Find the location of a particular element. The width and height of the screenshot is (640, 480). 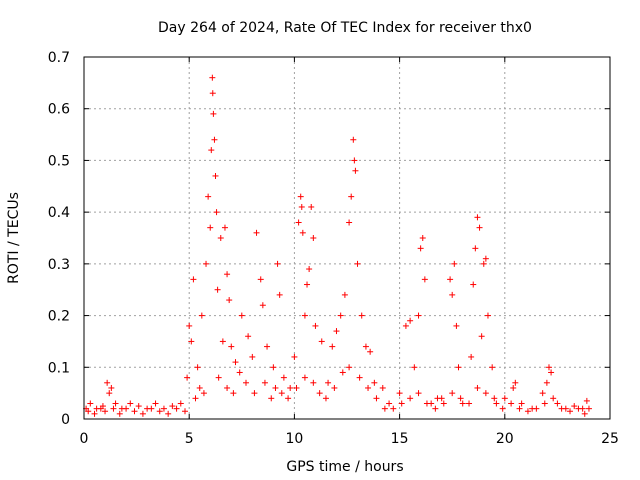

x-tick-label: 5 is located at coordinates (189, 439).